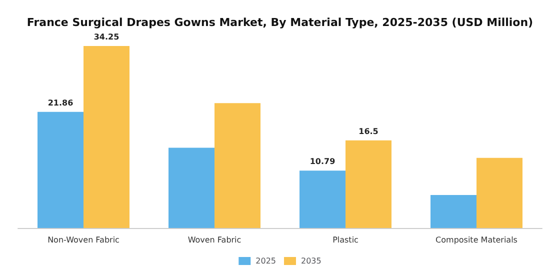 This screenshot has height=280, width=560. Describe the element at coordinates (477, 240) in the screenshot. I see `x-tick-label: Composite Materials` at that location.